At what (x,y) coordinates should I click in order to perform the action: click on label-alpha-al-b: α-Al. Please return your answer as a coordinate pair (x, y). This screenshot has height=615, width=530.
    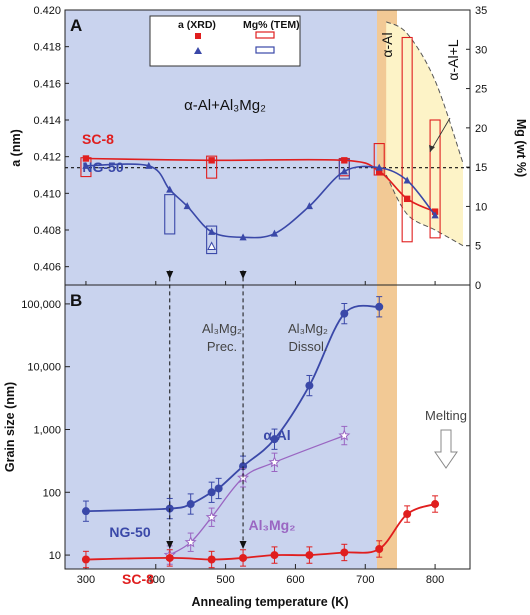
    Looking at the image, I should click on (276, 435).